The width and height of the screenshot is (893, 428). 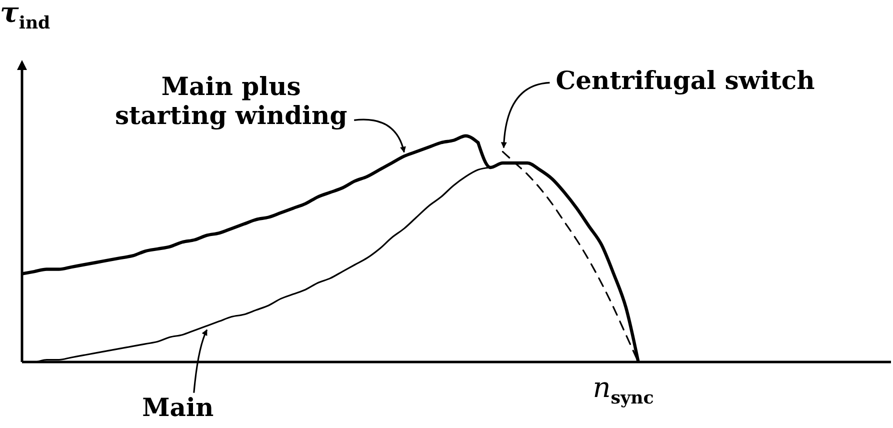 What do you see at coordinates (623, 391) in the screenshot?
I see `text: n$_{sync}$` at bounding box center [623, 391].